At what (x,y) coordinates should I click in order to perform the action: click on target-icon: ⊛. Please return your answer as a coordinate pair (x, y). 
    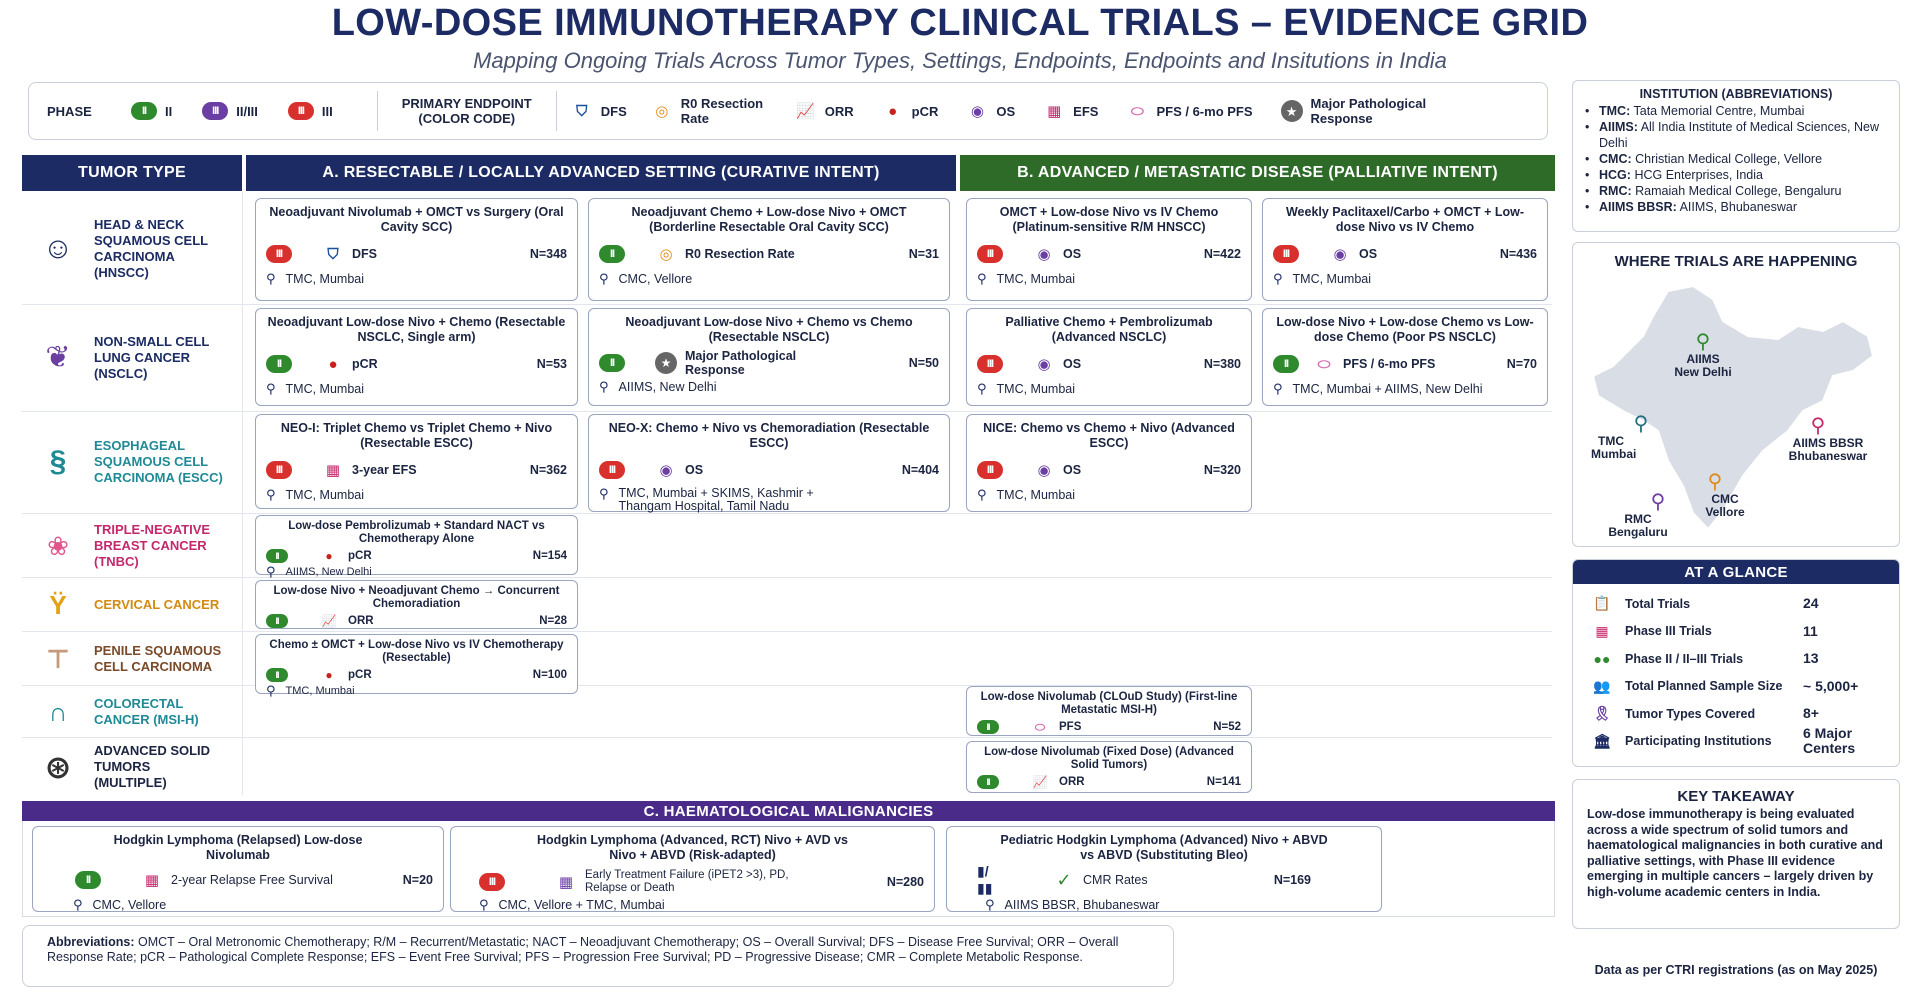
    Looking at the image, I should click on (58, 767).